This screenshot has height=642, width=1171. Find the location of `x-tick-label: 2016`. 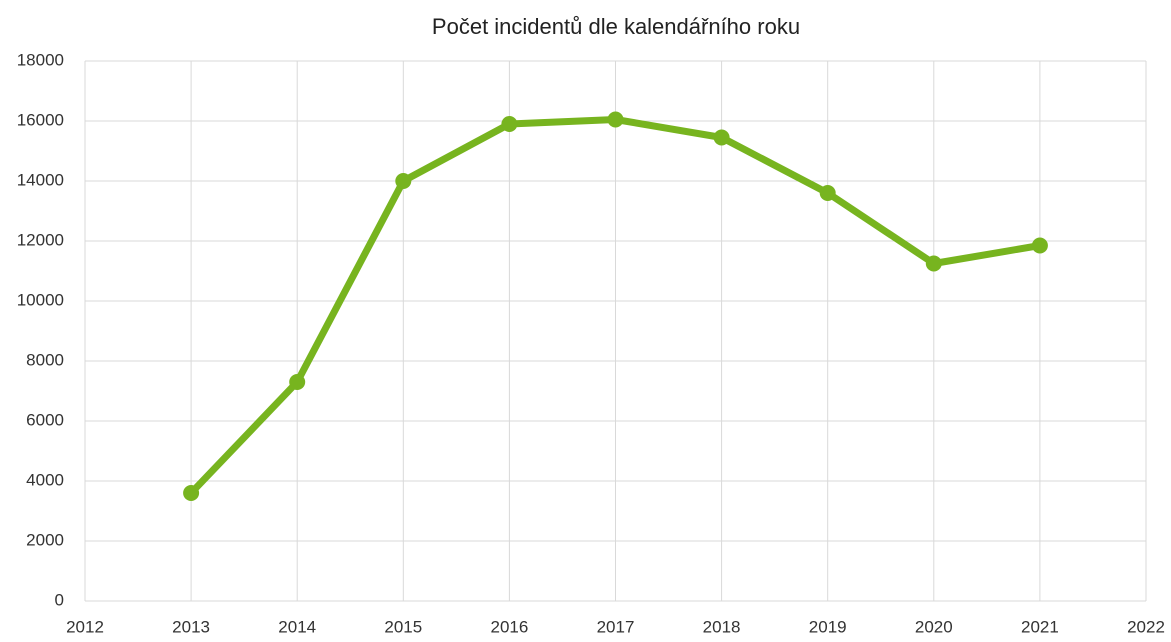

x-tick-label: 2016 is located at coordinates (509, 626).